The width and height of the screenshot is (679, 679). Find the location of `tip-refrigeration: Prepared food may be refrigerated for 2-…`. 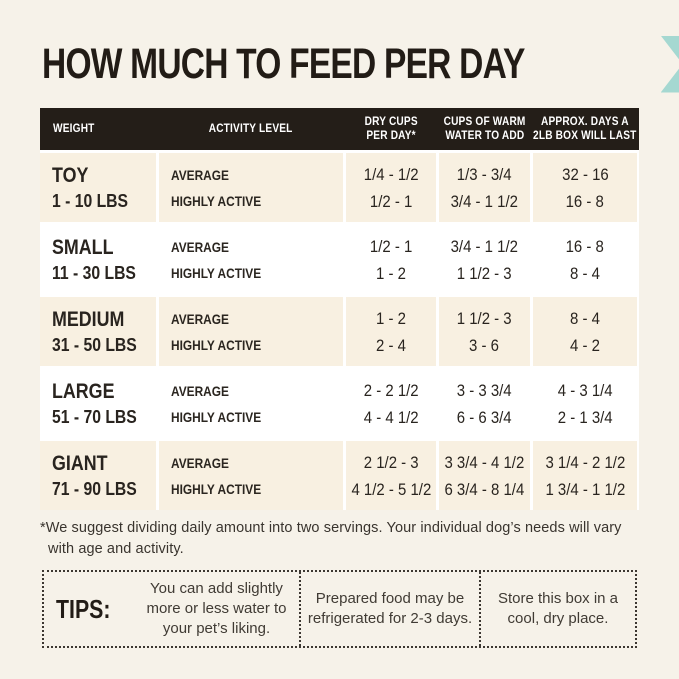

tip-refrigeration: Prepared food may be refrigerated for 2-… is located at coordinates (389, 609).